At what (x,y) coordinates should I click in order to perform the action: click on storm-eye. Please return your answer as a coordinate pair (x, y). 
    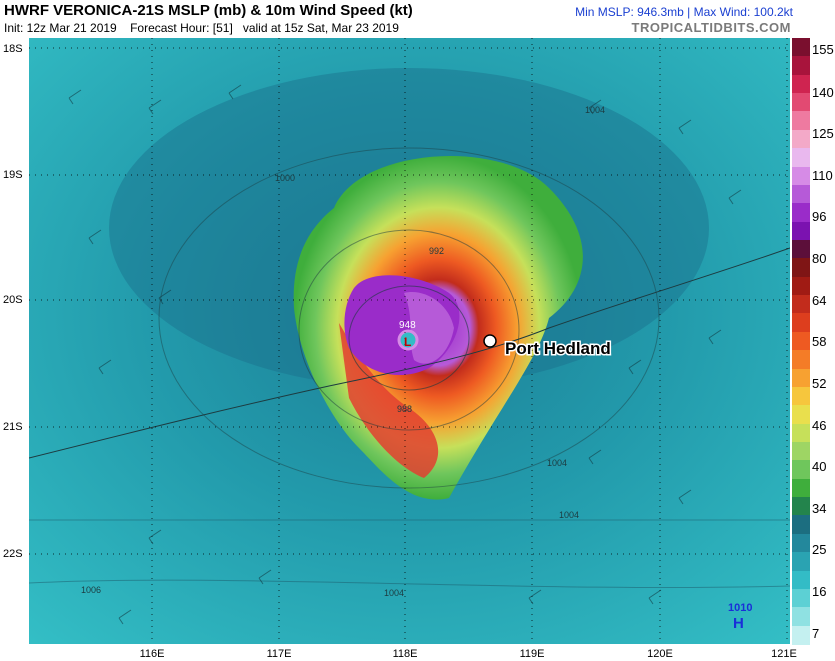
    Looking at the image, I should click on (408, 340).